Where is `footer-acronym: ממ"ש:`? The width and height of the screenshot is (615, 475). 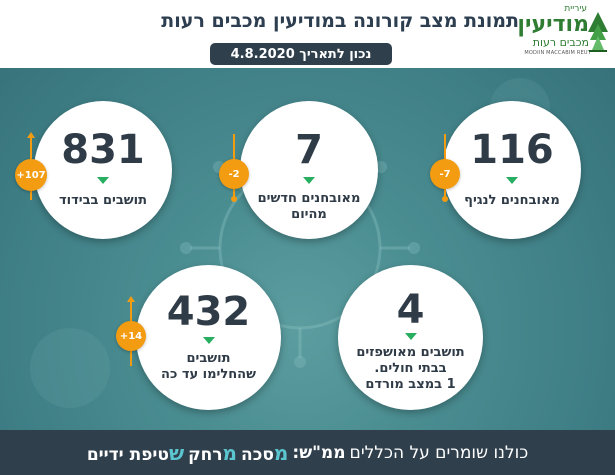
footer-acronym: ממ"ש: is located at coordinates (319, 452).